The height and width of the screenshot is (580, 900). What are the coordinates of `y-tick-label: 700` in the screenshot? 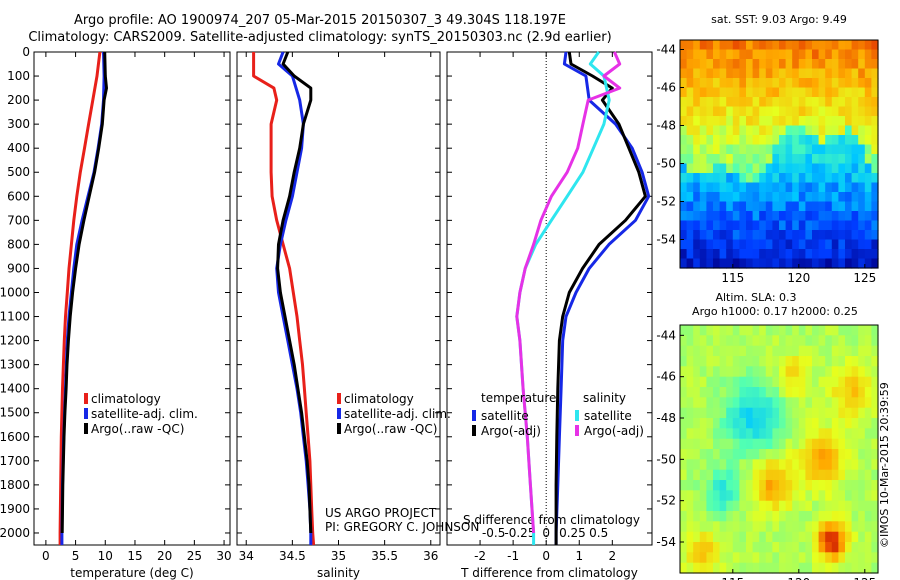 It's located at (18, 220).